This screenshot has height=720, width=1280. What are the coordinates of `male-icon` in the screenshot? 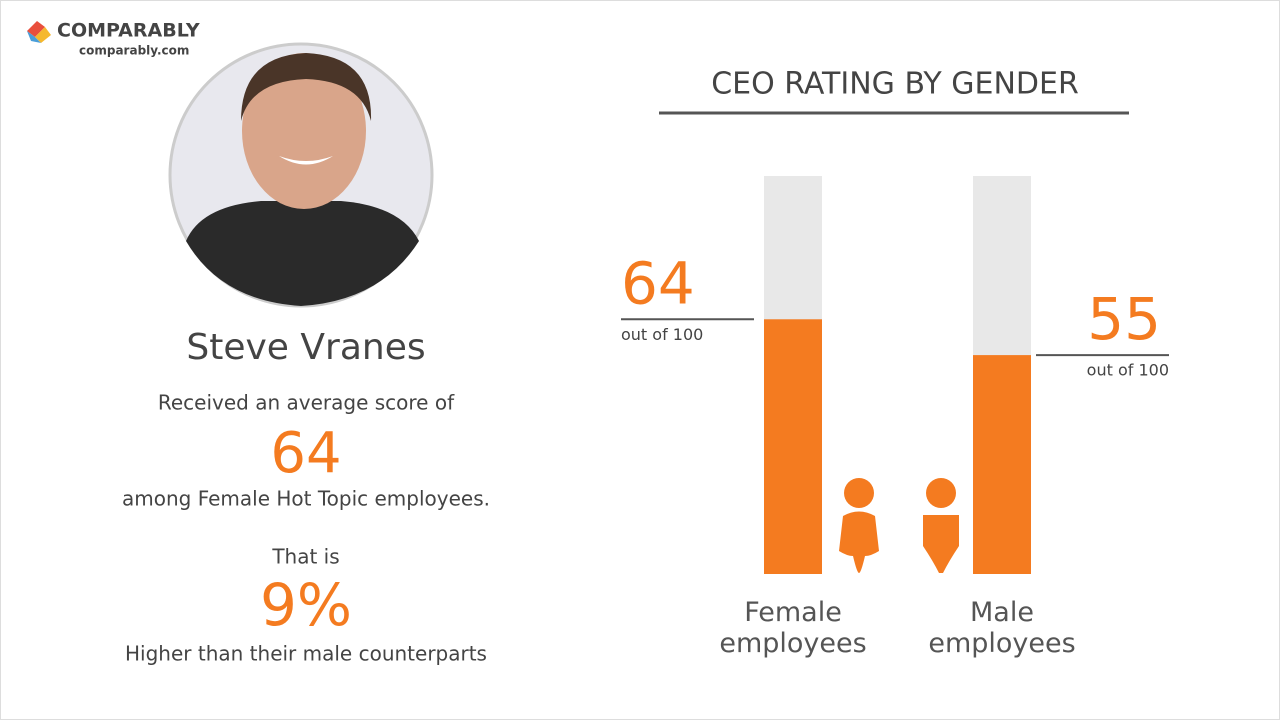 It's located at (941, 525).